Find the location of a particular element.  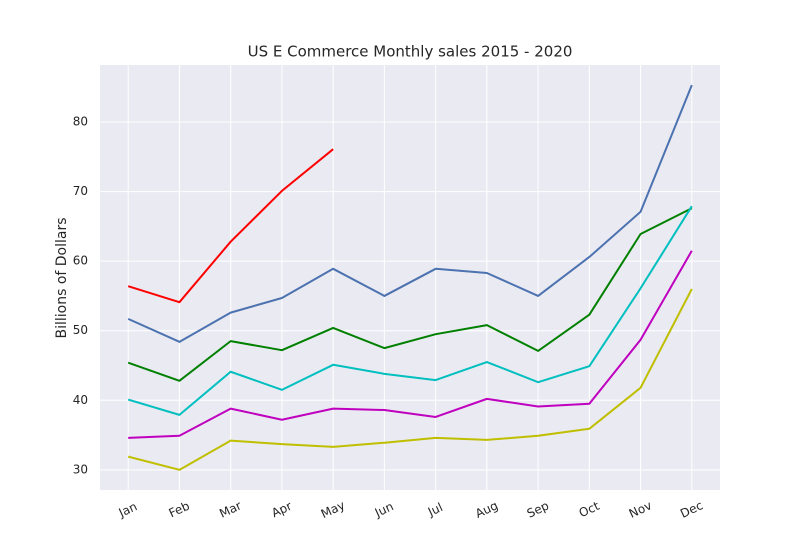

x-tick-label: Oct is located at coordinates (589, 510).